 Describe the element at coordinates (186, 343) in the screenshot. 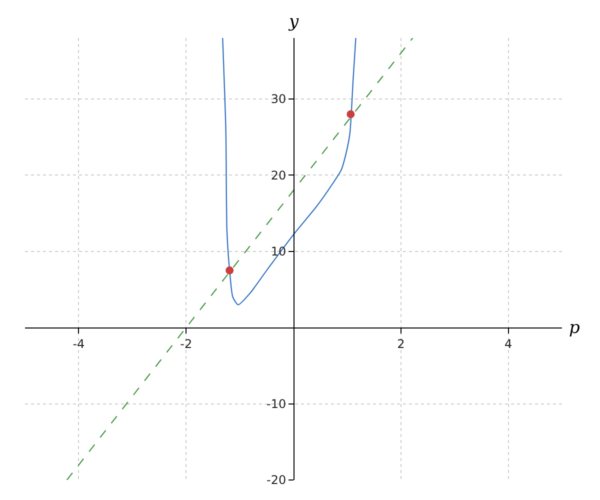

I see `x-tick-label: -2` at that location.